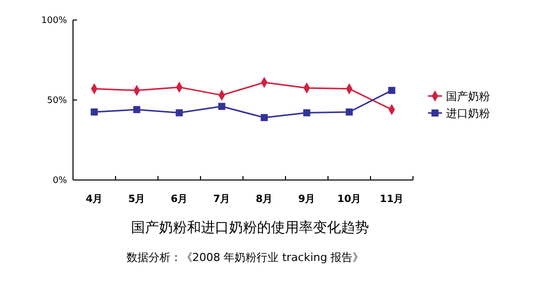 Image resolution: width=553 pixels, height=293 pixels. Describe the element at coordinates (221, 199) in the screenshot. I see `x-tick-label: 7月` at that location.